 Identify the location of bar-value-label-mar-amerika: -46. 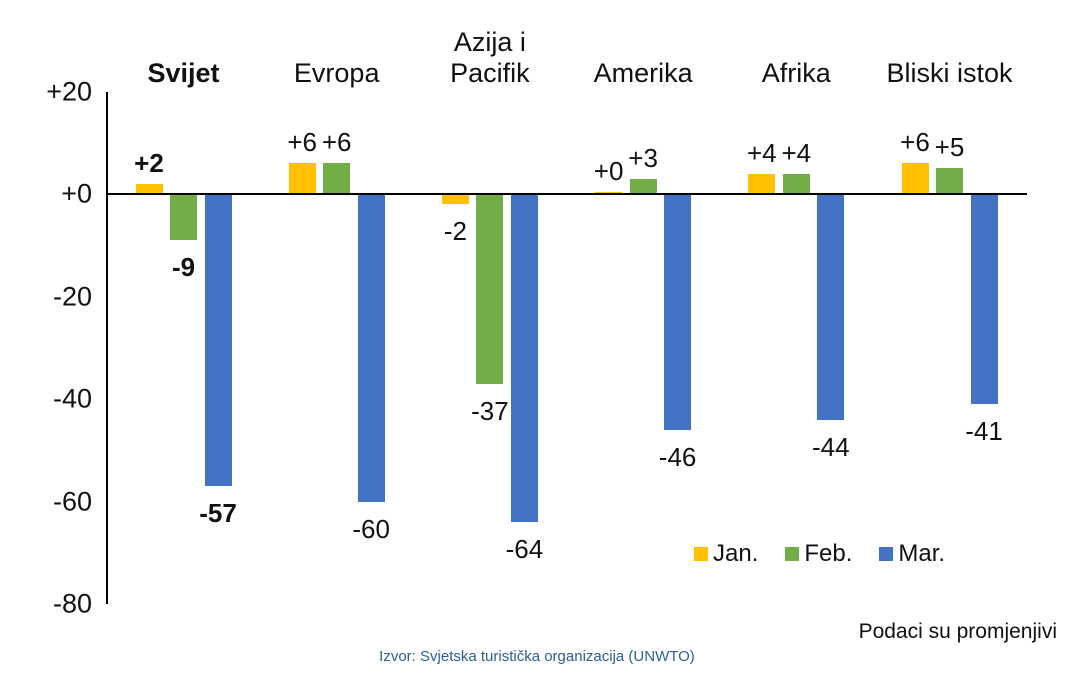
(677, 456).